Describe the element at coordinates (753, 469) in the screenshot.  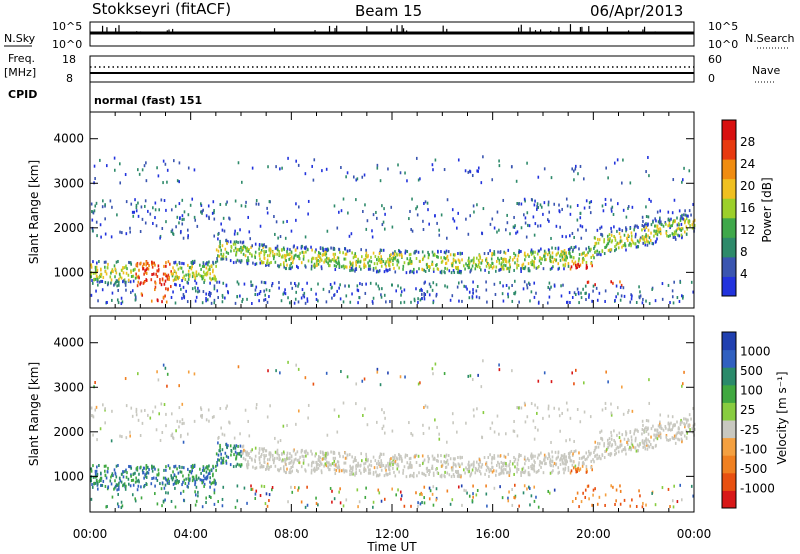
I see `velocity-cbar-tick: -500` at that location.